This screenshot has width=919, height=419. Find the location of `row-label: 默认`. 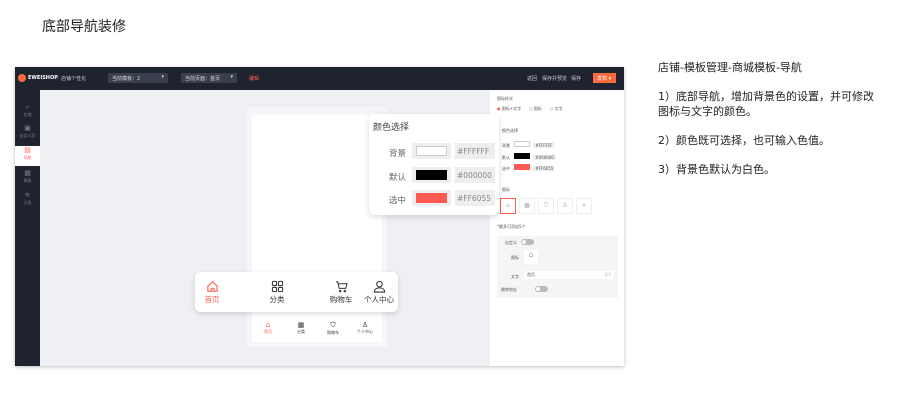

row-label: 默认 is located at coordinates (398, 178).